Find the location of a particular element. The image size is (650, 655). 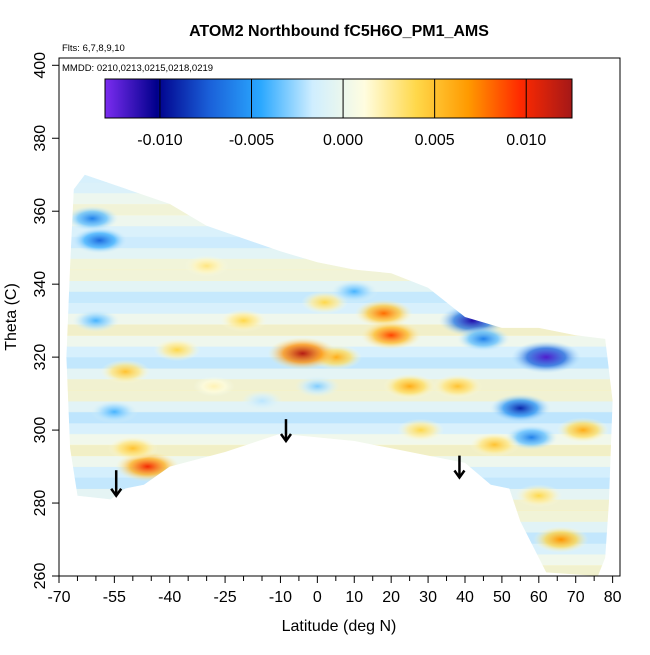

y-axis-label: Theta (C) is located at coordinates (11, 317).